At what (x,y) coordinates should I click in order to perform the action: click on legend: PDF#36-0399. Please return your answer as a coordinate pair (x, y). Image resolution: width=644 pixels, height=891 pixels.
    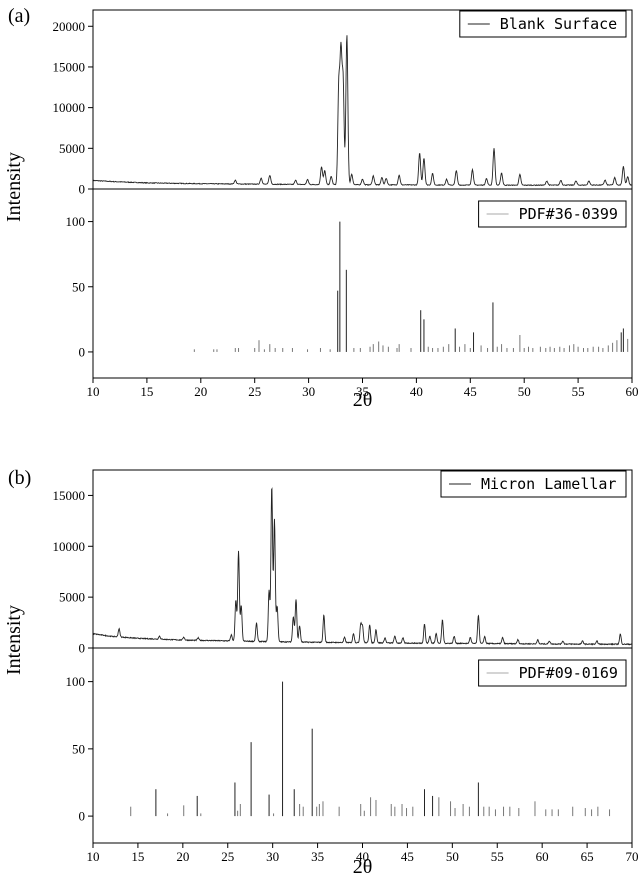
    Looking at the image, I should click on (552, 214).